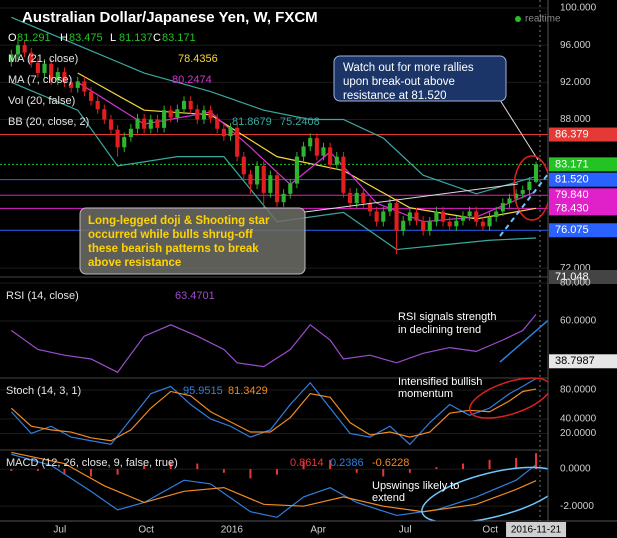 This screenshot has height=538, width=617. I want to click on y-tick-label: 72.000, so click(575, 268).